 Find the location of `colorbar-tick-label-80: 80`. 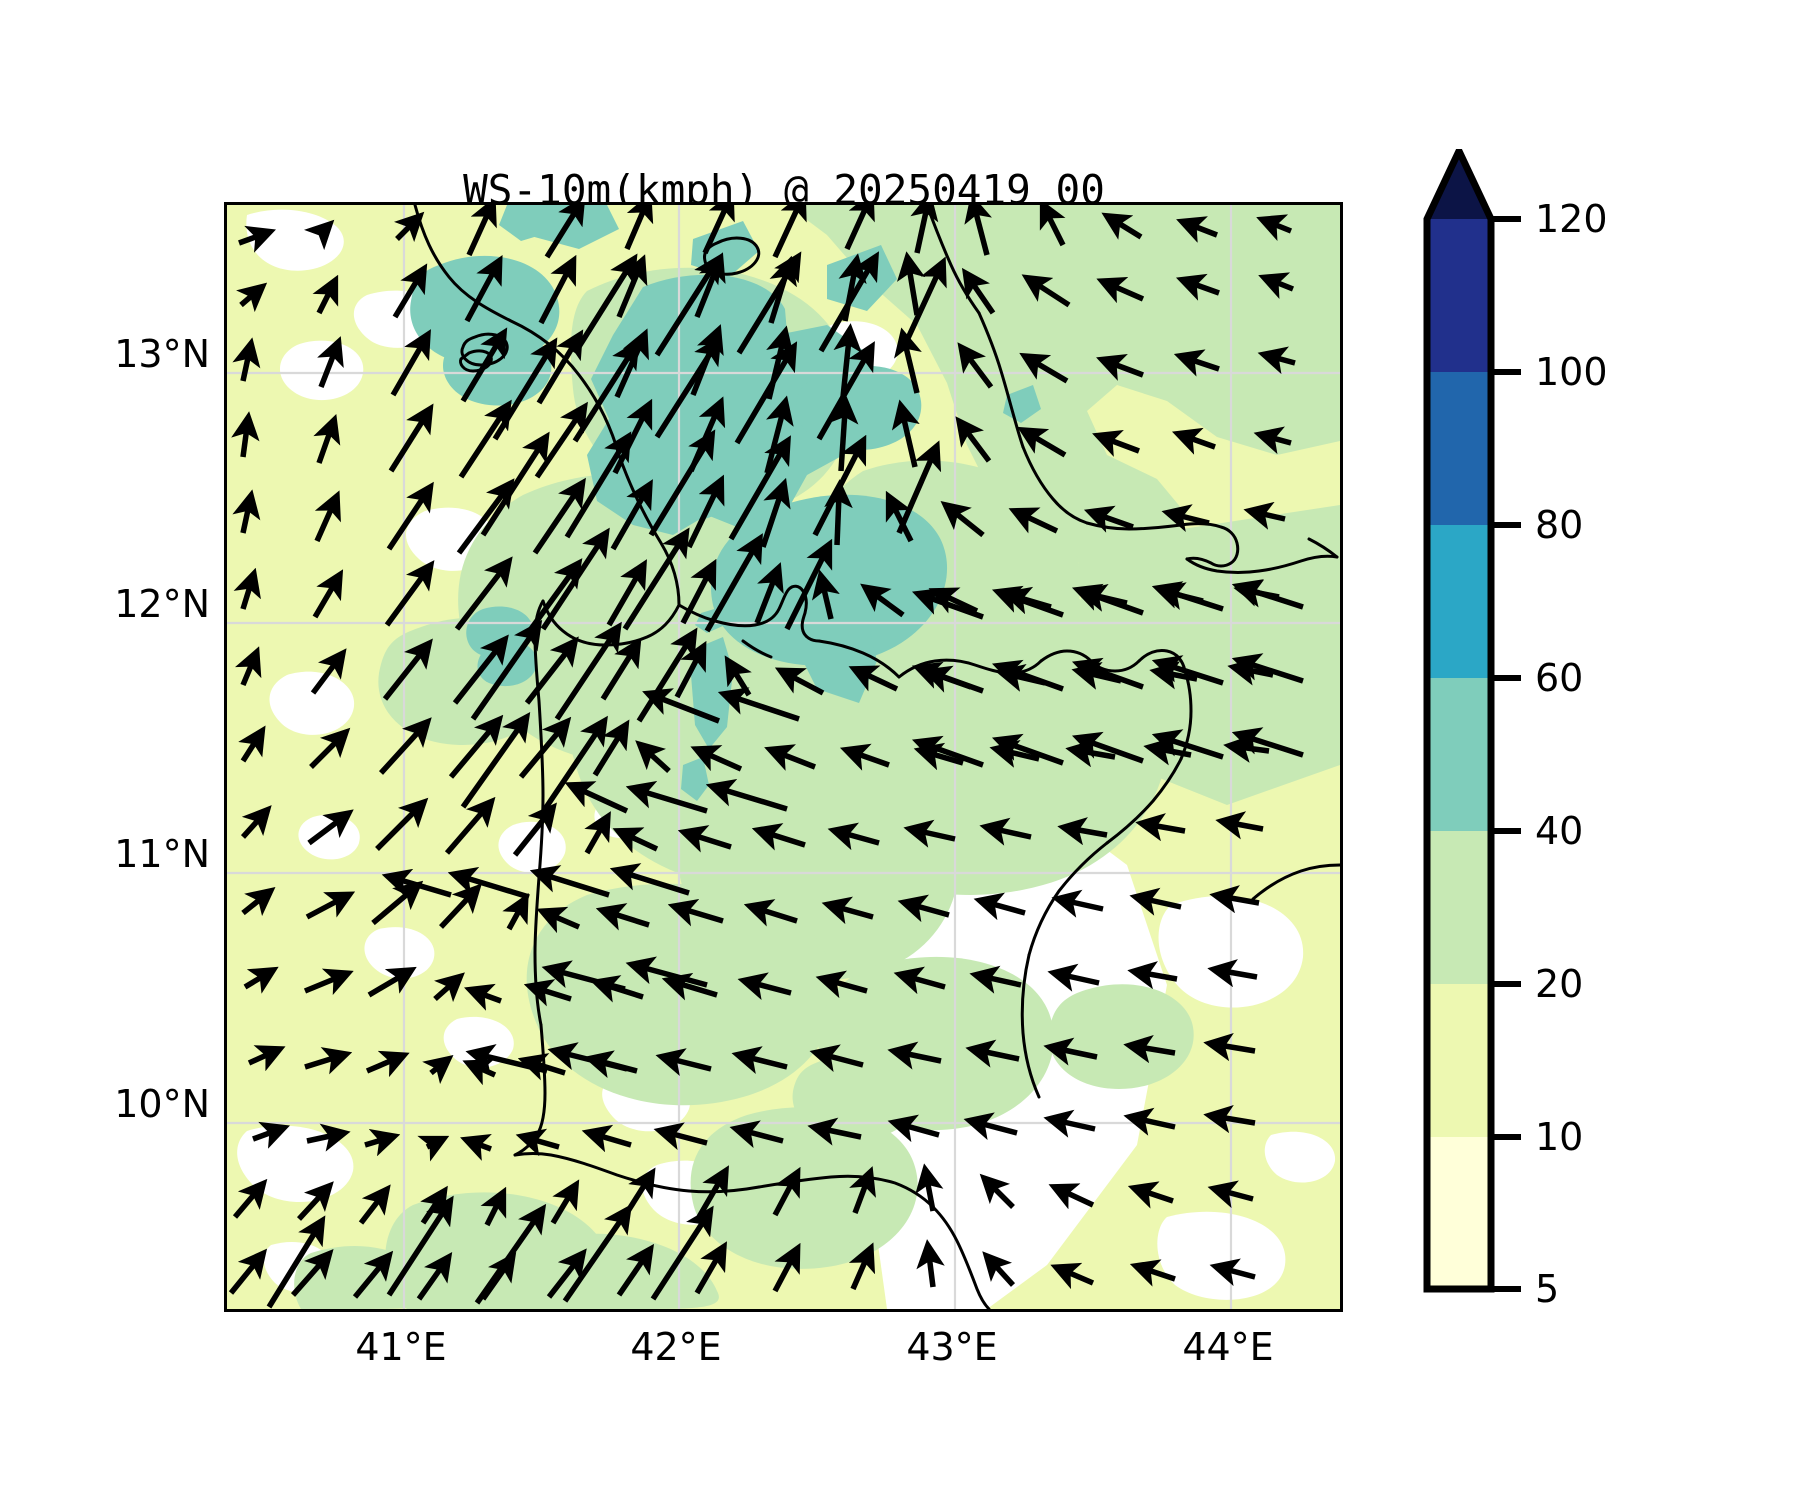

colorbar-tick-label-80: 80 is located at coordinates (1559, 525).